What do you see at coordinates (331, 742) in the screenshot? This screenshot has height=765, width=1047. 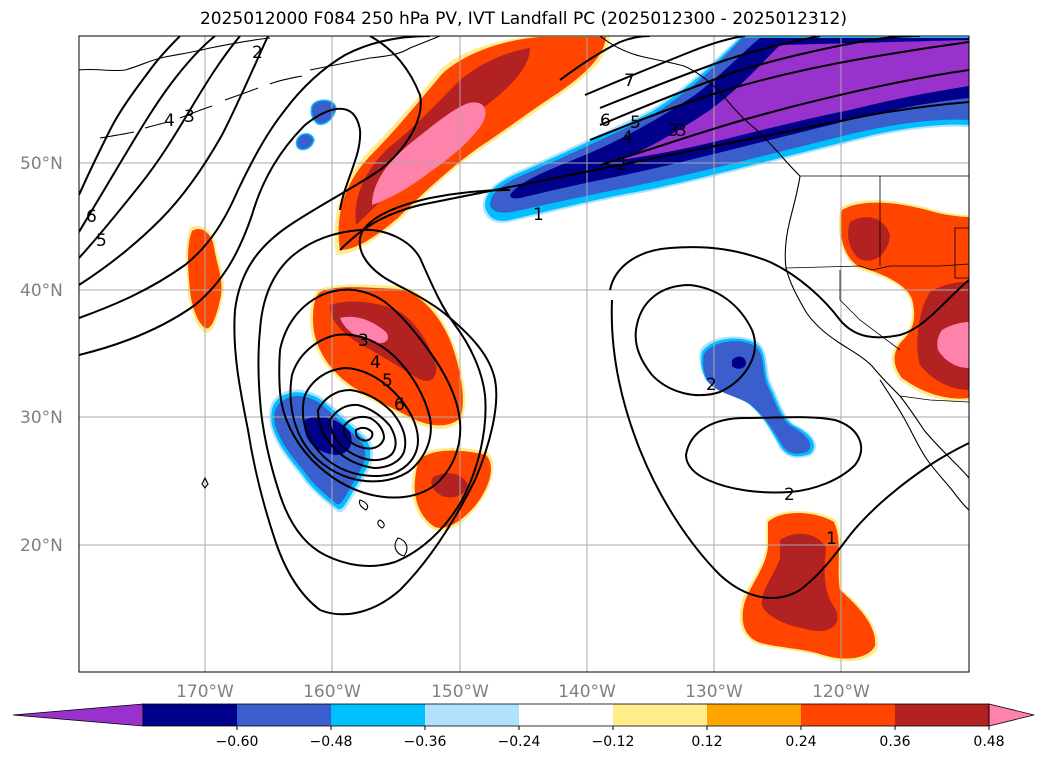 I see `colorbar-tick-label: −0.48` at bounding box center [331, 742].